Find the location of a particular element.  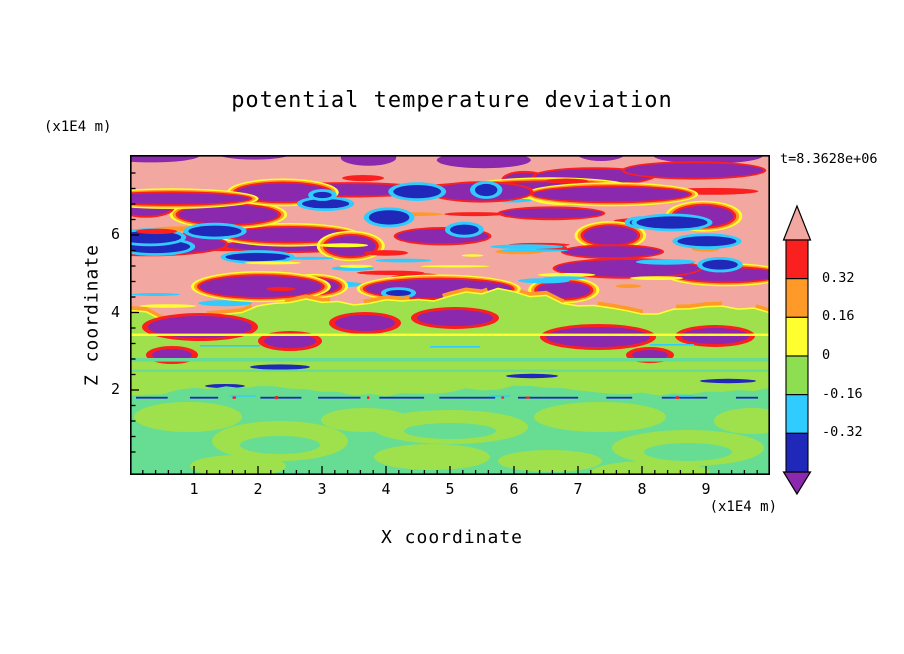

x-tick-label: 1 is located at coordinates (194, 489).